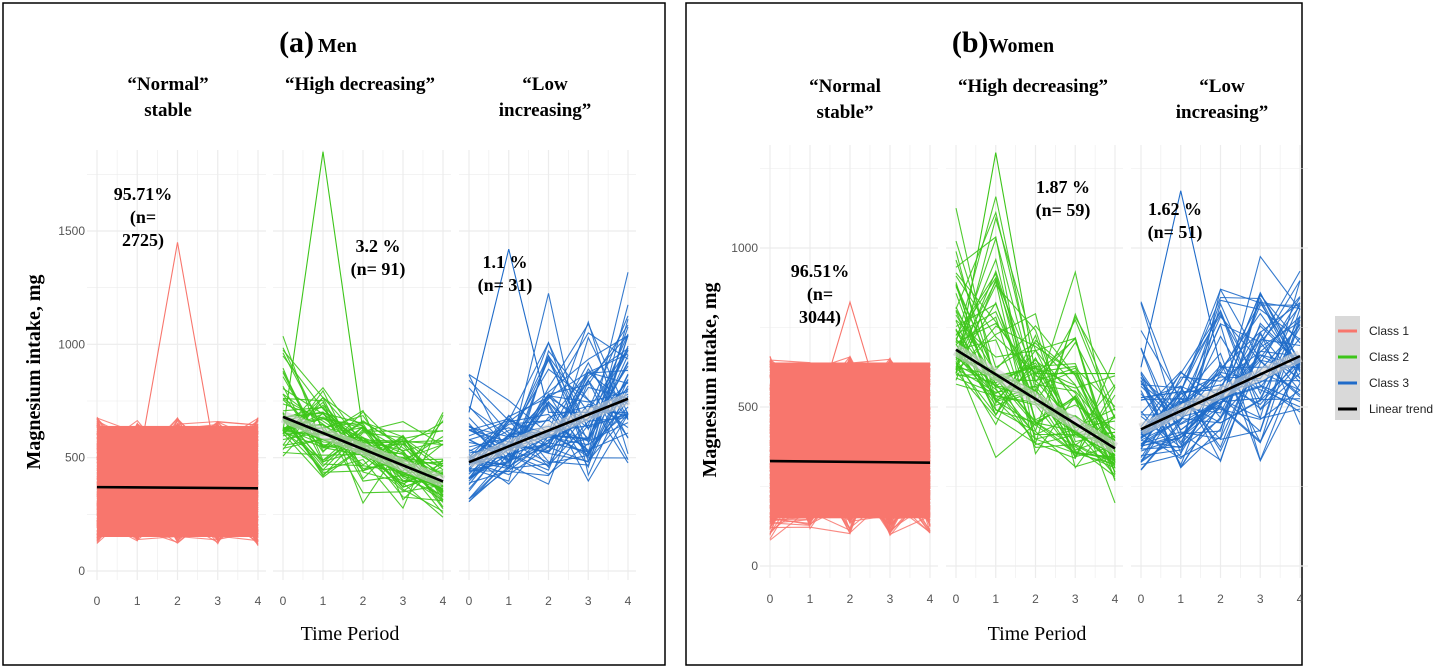  What do you see at coordinates (143, 217) in the screenshot?
I see `class-share-annotation: (n=` at bounding box center [143, 217].